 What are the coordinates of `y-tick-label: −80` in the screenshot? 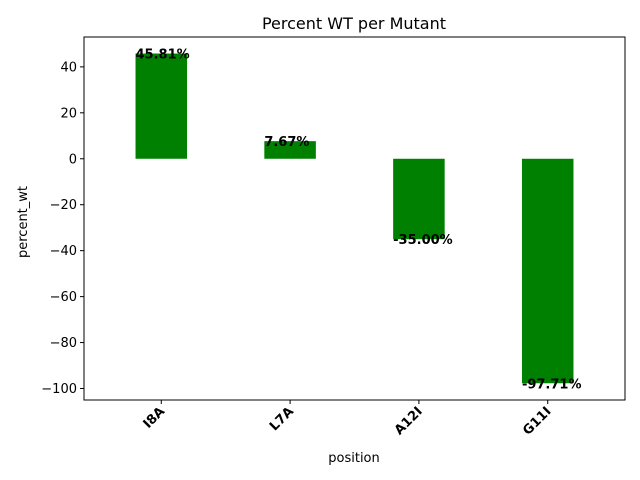 It's located at (63, 343).